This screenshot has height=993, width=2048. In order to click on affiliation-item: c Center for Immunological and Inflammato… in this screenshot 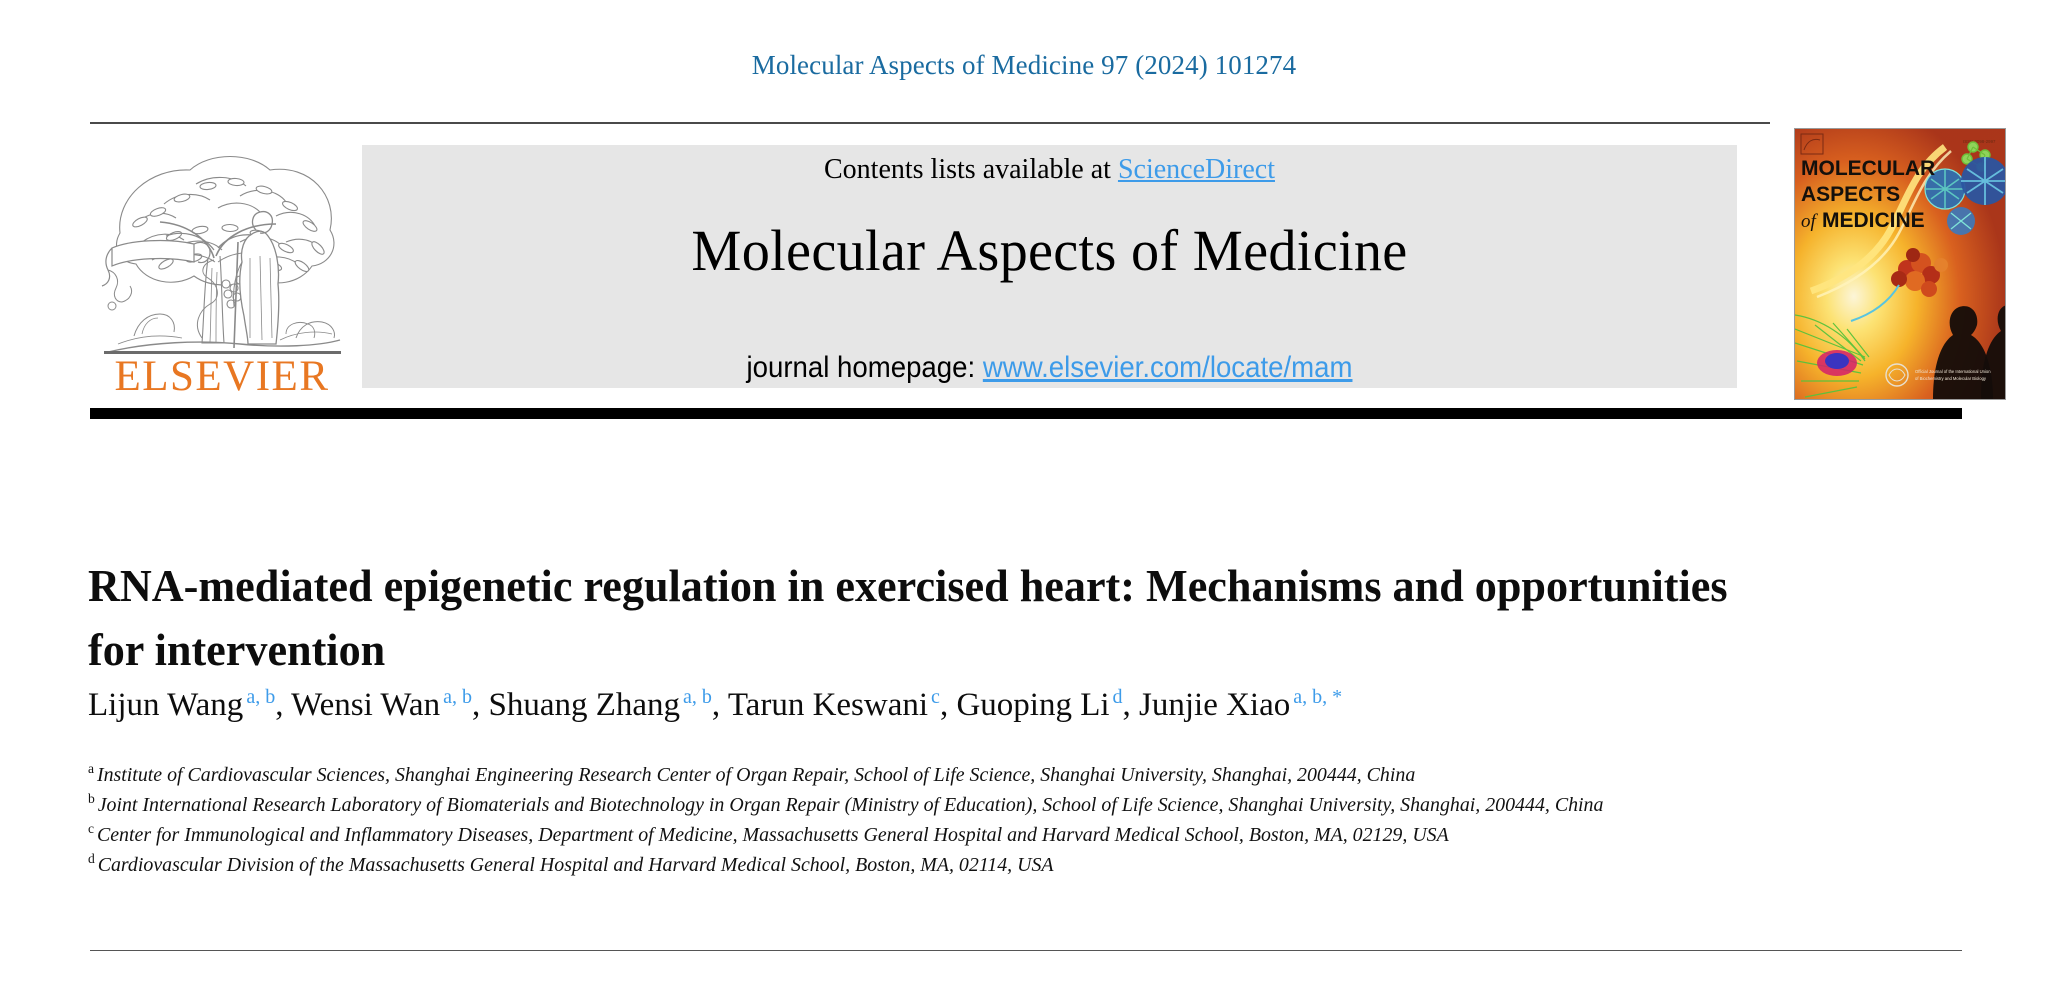, I will do `click(917, 835)`.